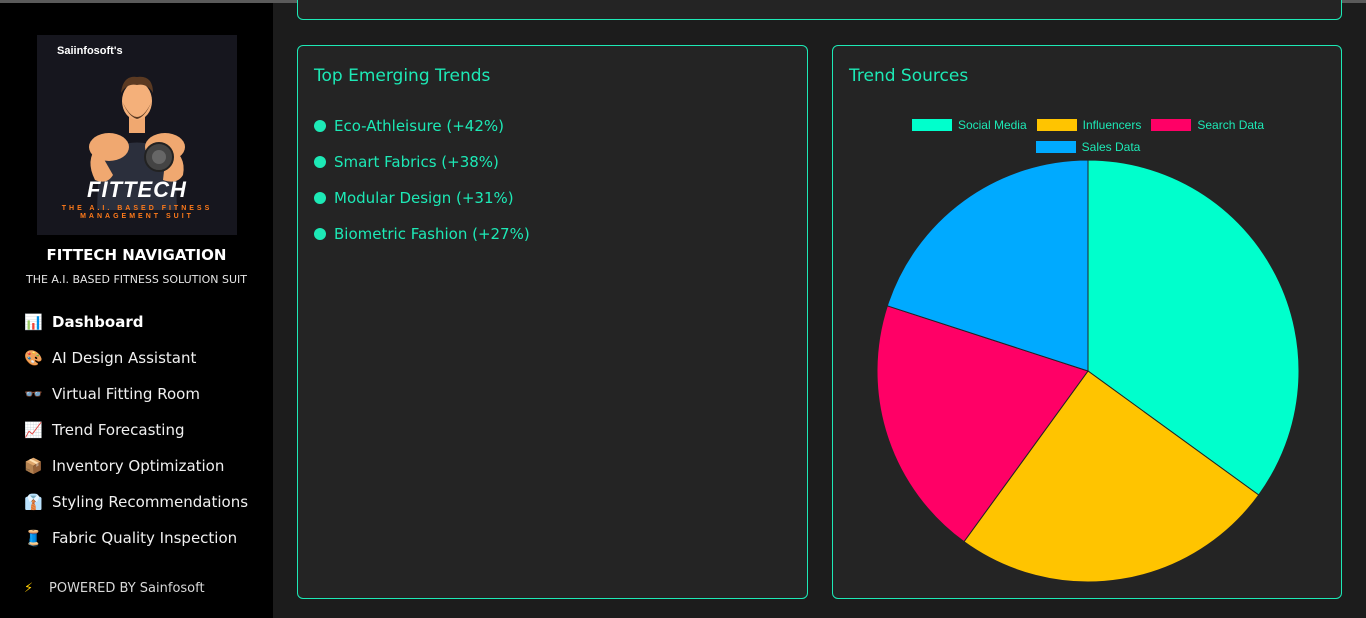 This screenshot has height=618, width=1366. Describe the element at coordinates (90, 51) in the screenshot. I see `logo-top-text: Saiinfosoft's` at that location.